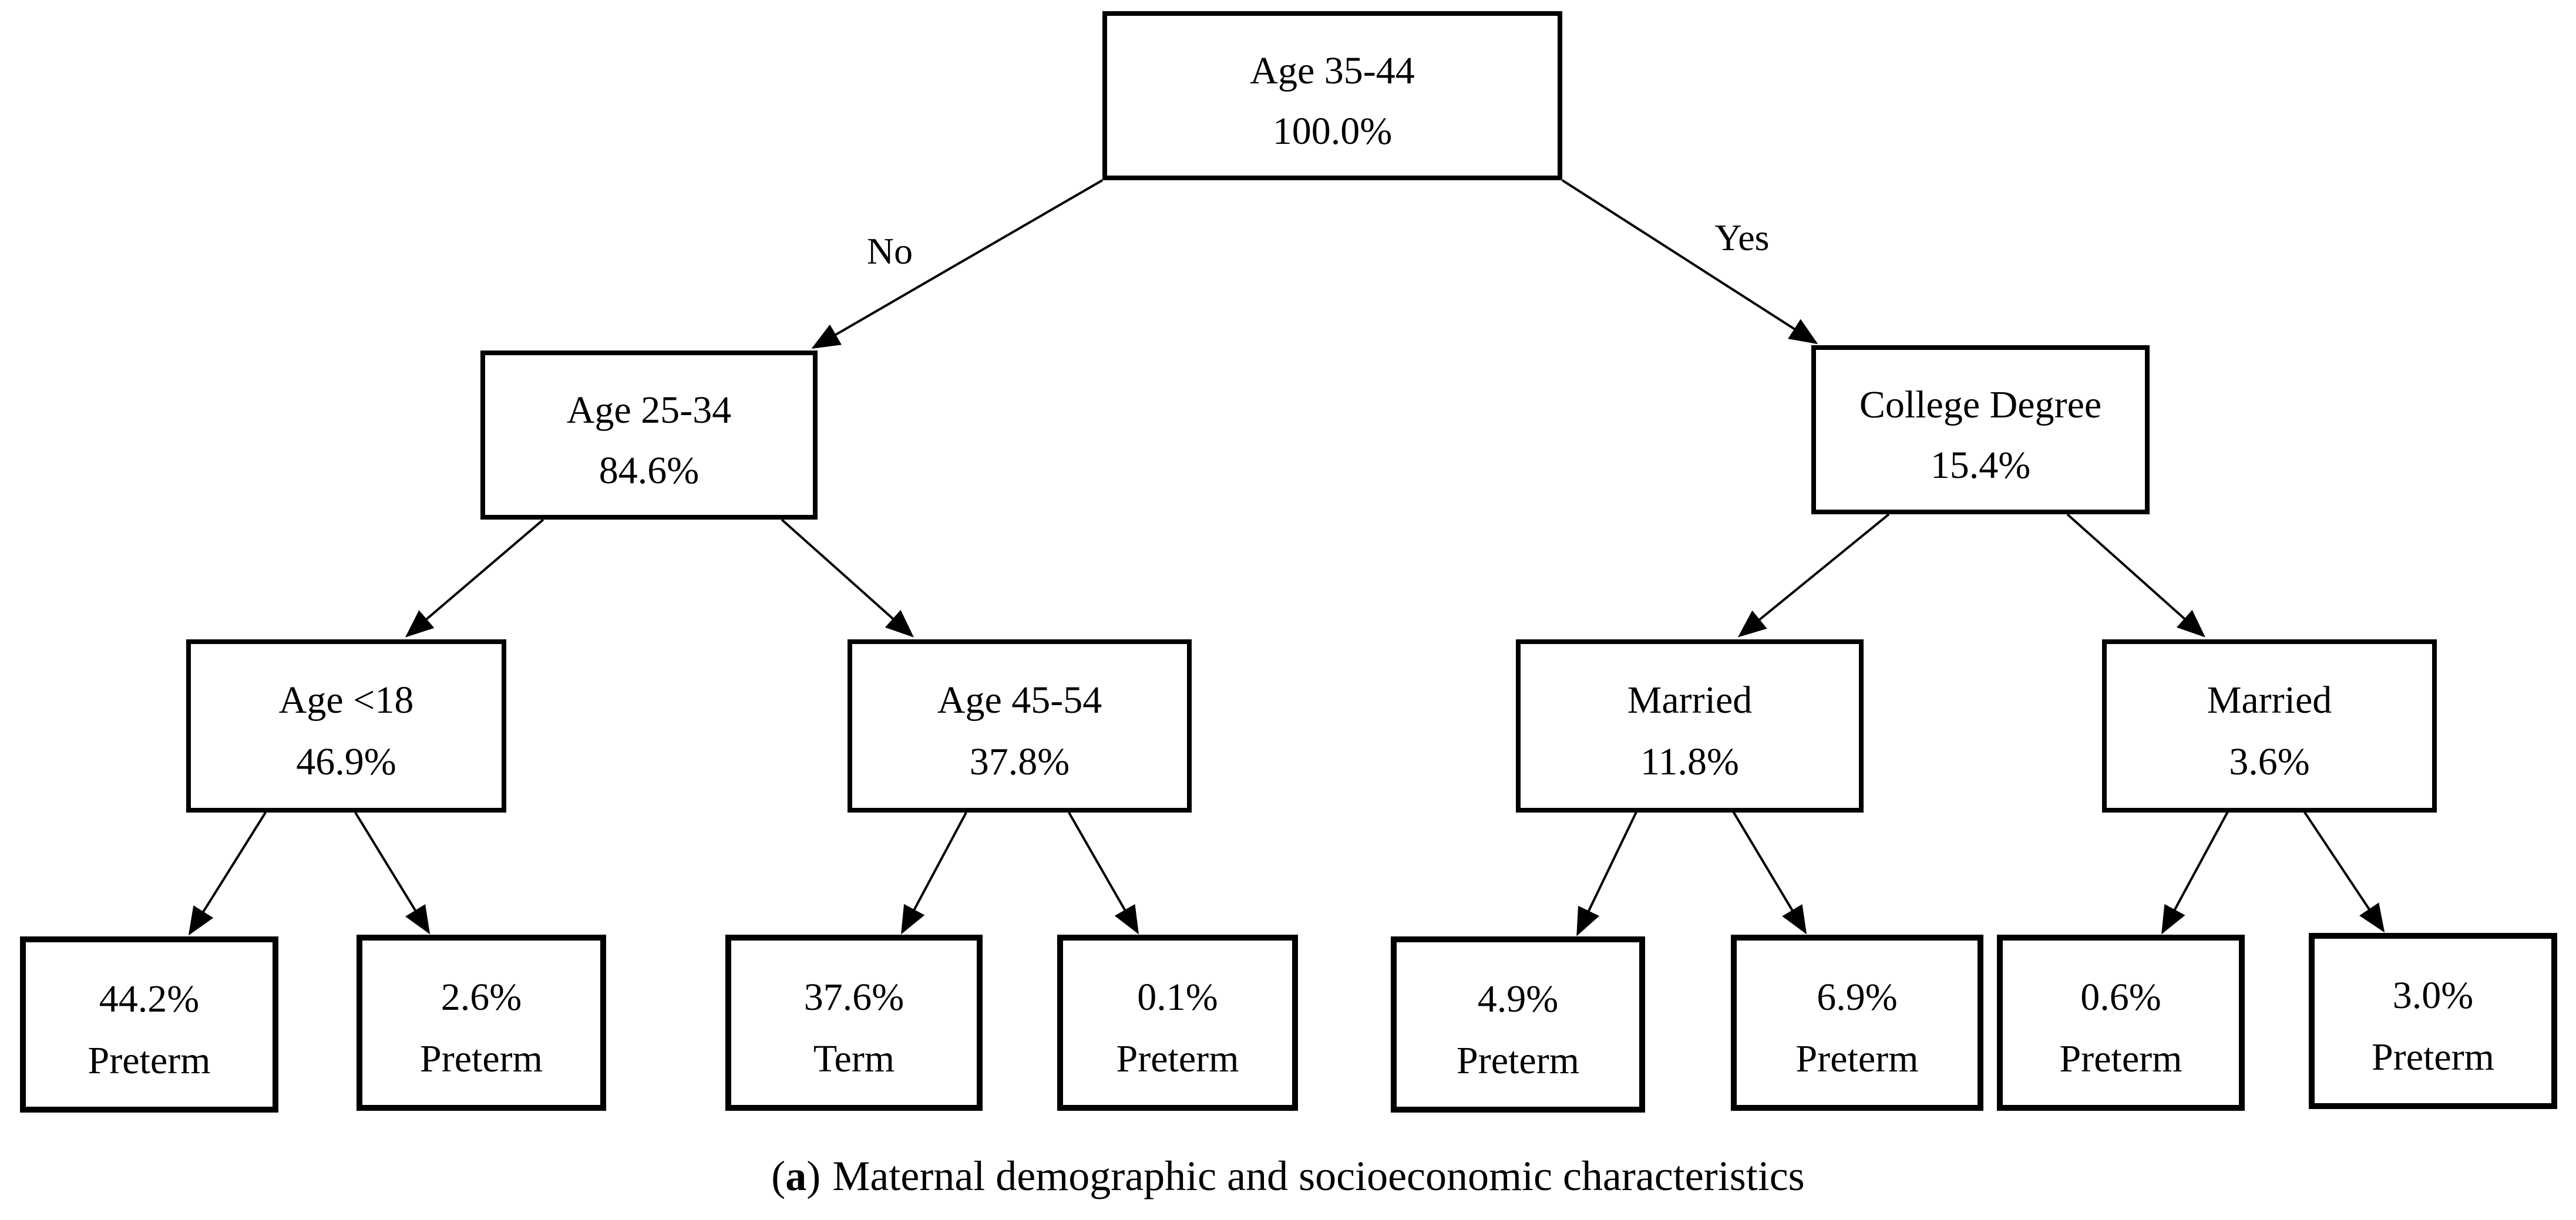 Image resolution: width=2576 pixels, height=1220 pixels. What do you see at coordinates (1019, 762) in the screenshot?
I see `node-percent: 37.8%` at bounding box center [1019, 762].